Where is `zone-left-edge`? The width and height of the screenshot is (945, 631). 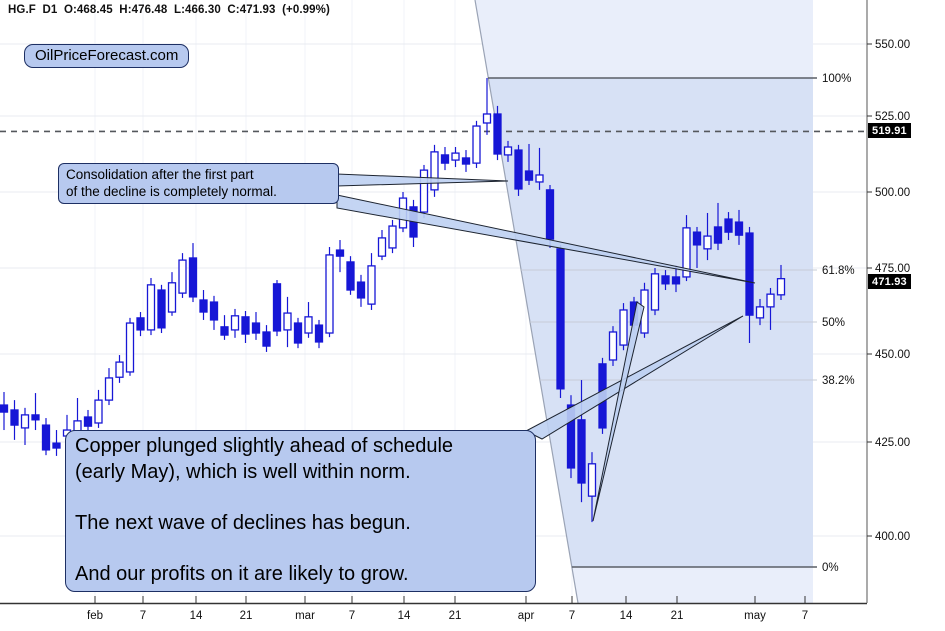 zone-left-edge is located at coordinates (526, 302).